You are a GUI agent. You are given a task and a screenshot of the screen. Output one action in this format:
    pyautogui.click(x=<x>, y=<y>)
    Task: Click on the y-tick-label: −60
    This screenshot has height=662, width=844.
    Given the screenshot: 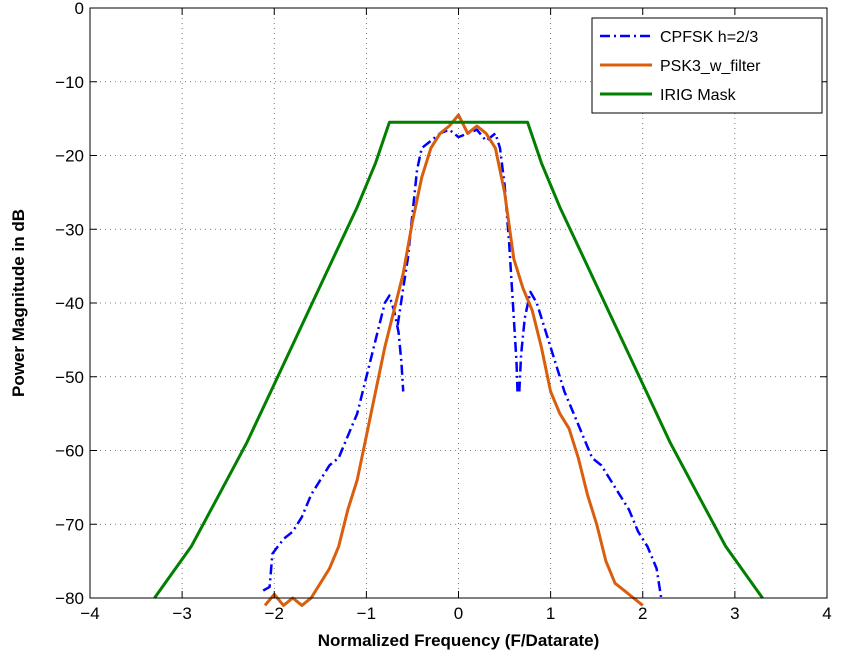 What is the action you would take?
    pyautogui.click(x=69, y=451)
    